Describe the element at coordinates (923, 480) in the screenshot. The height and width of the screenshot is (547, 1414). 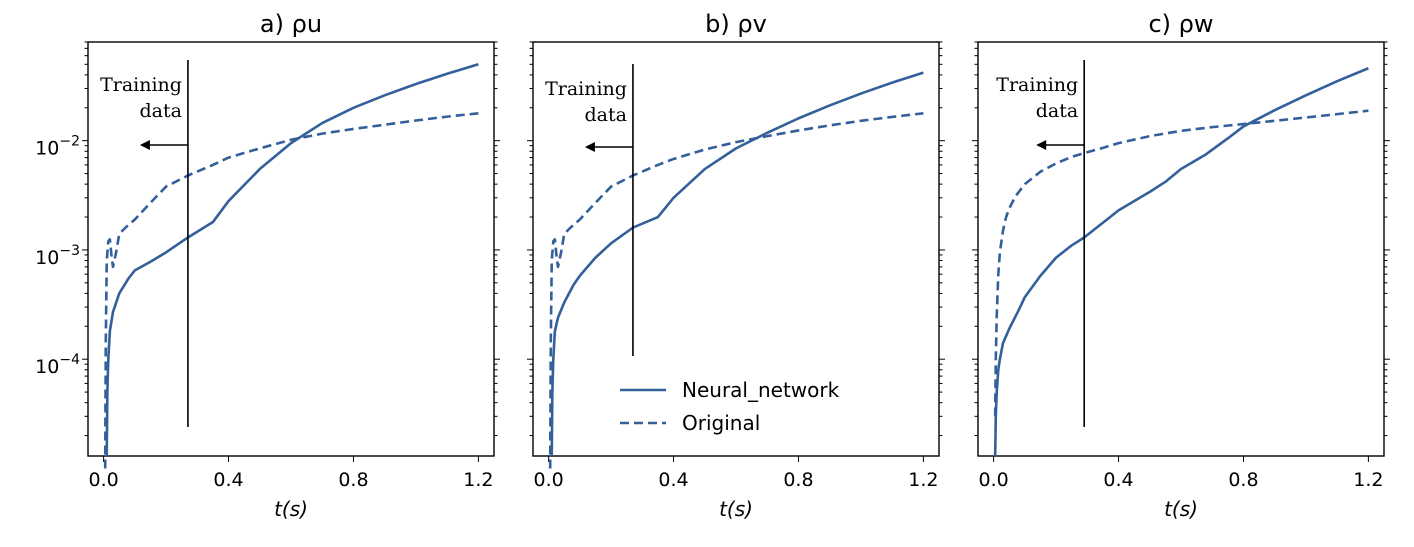
I see `panel-b-x-tick-label: 1.2` at that location.